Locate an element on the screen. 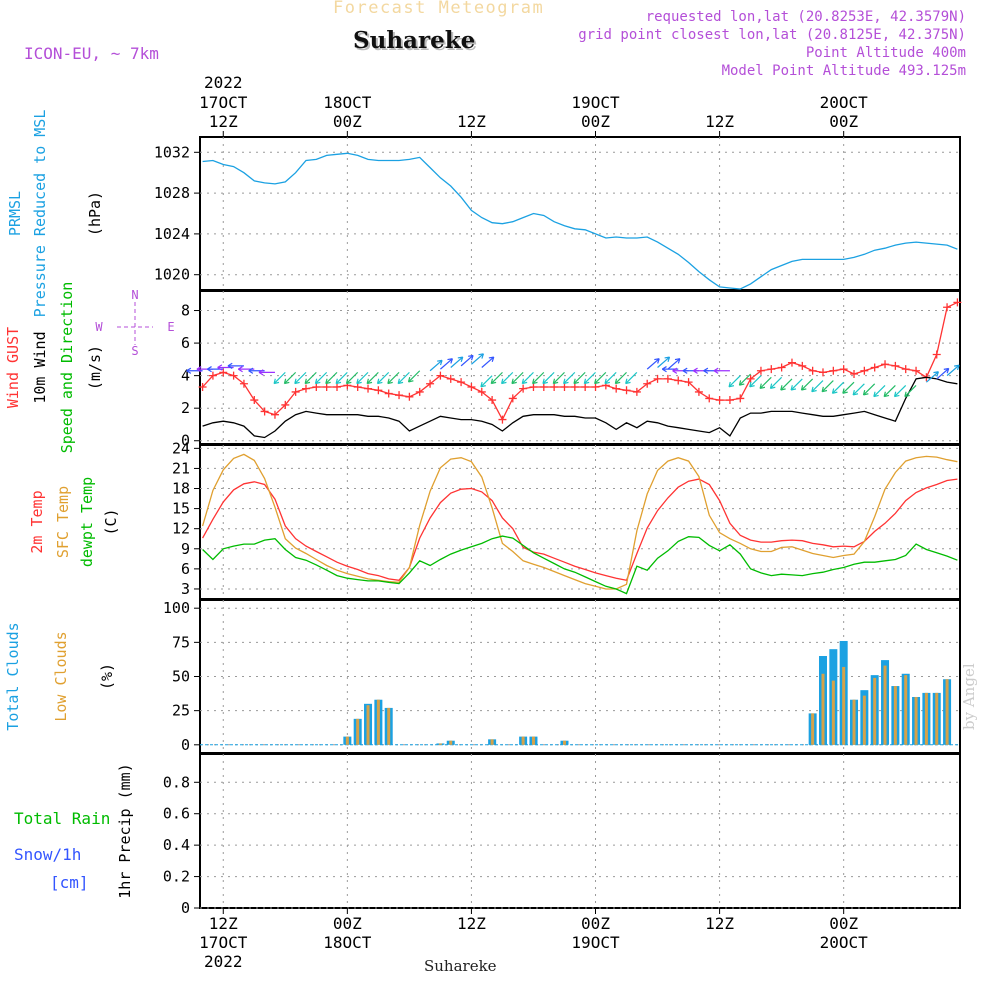 Image resolution: width=1000 pixels, height=1000 pixels. clouds-ytick-label: 50 is located at coordinates (181, 677).